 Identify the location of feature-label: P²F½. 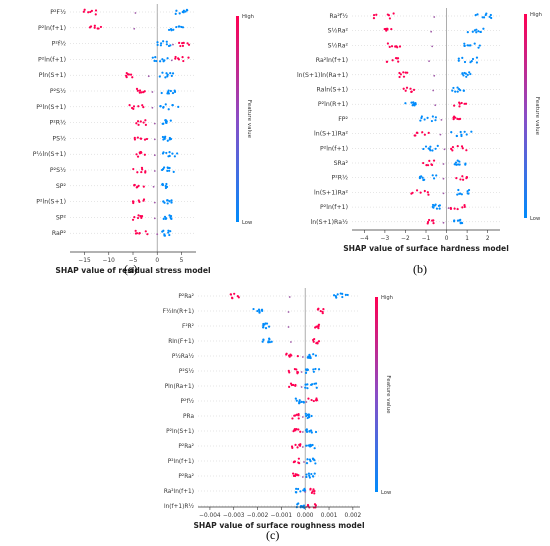
(58, 12).